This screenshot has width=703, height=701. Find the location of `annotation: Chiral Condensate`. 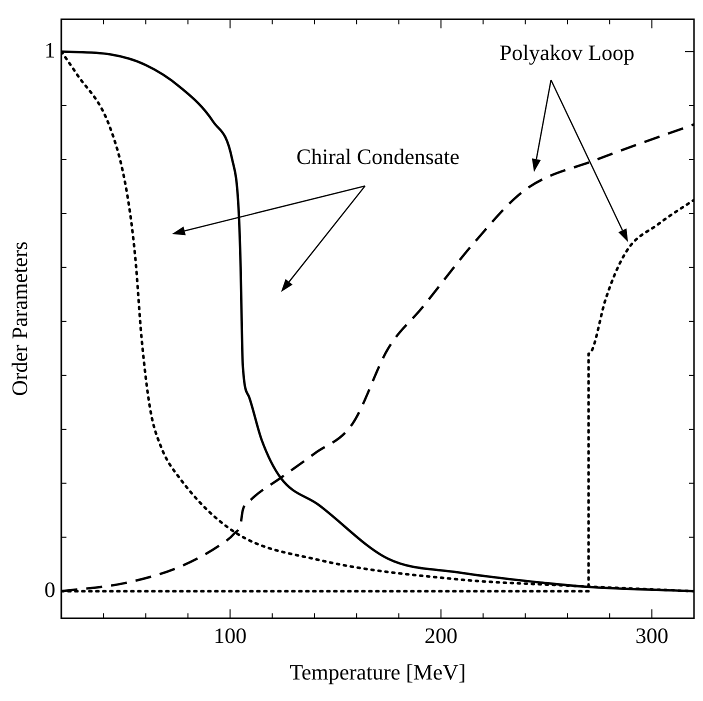

annotation: Chiral Condensate is located at coordinates (378, 157).